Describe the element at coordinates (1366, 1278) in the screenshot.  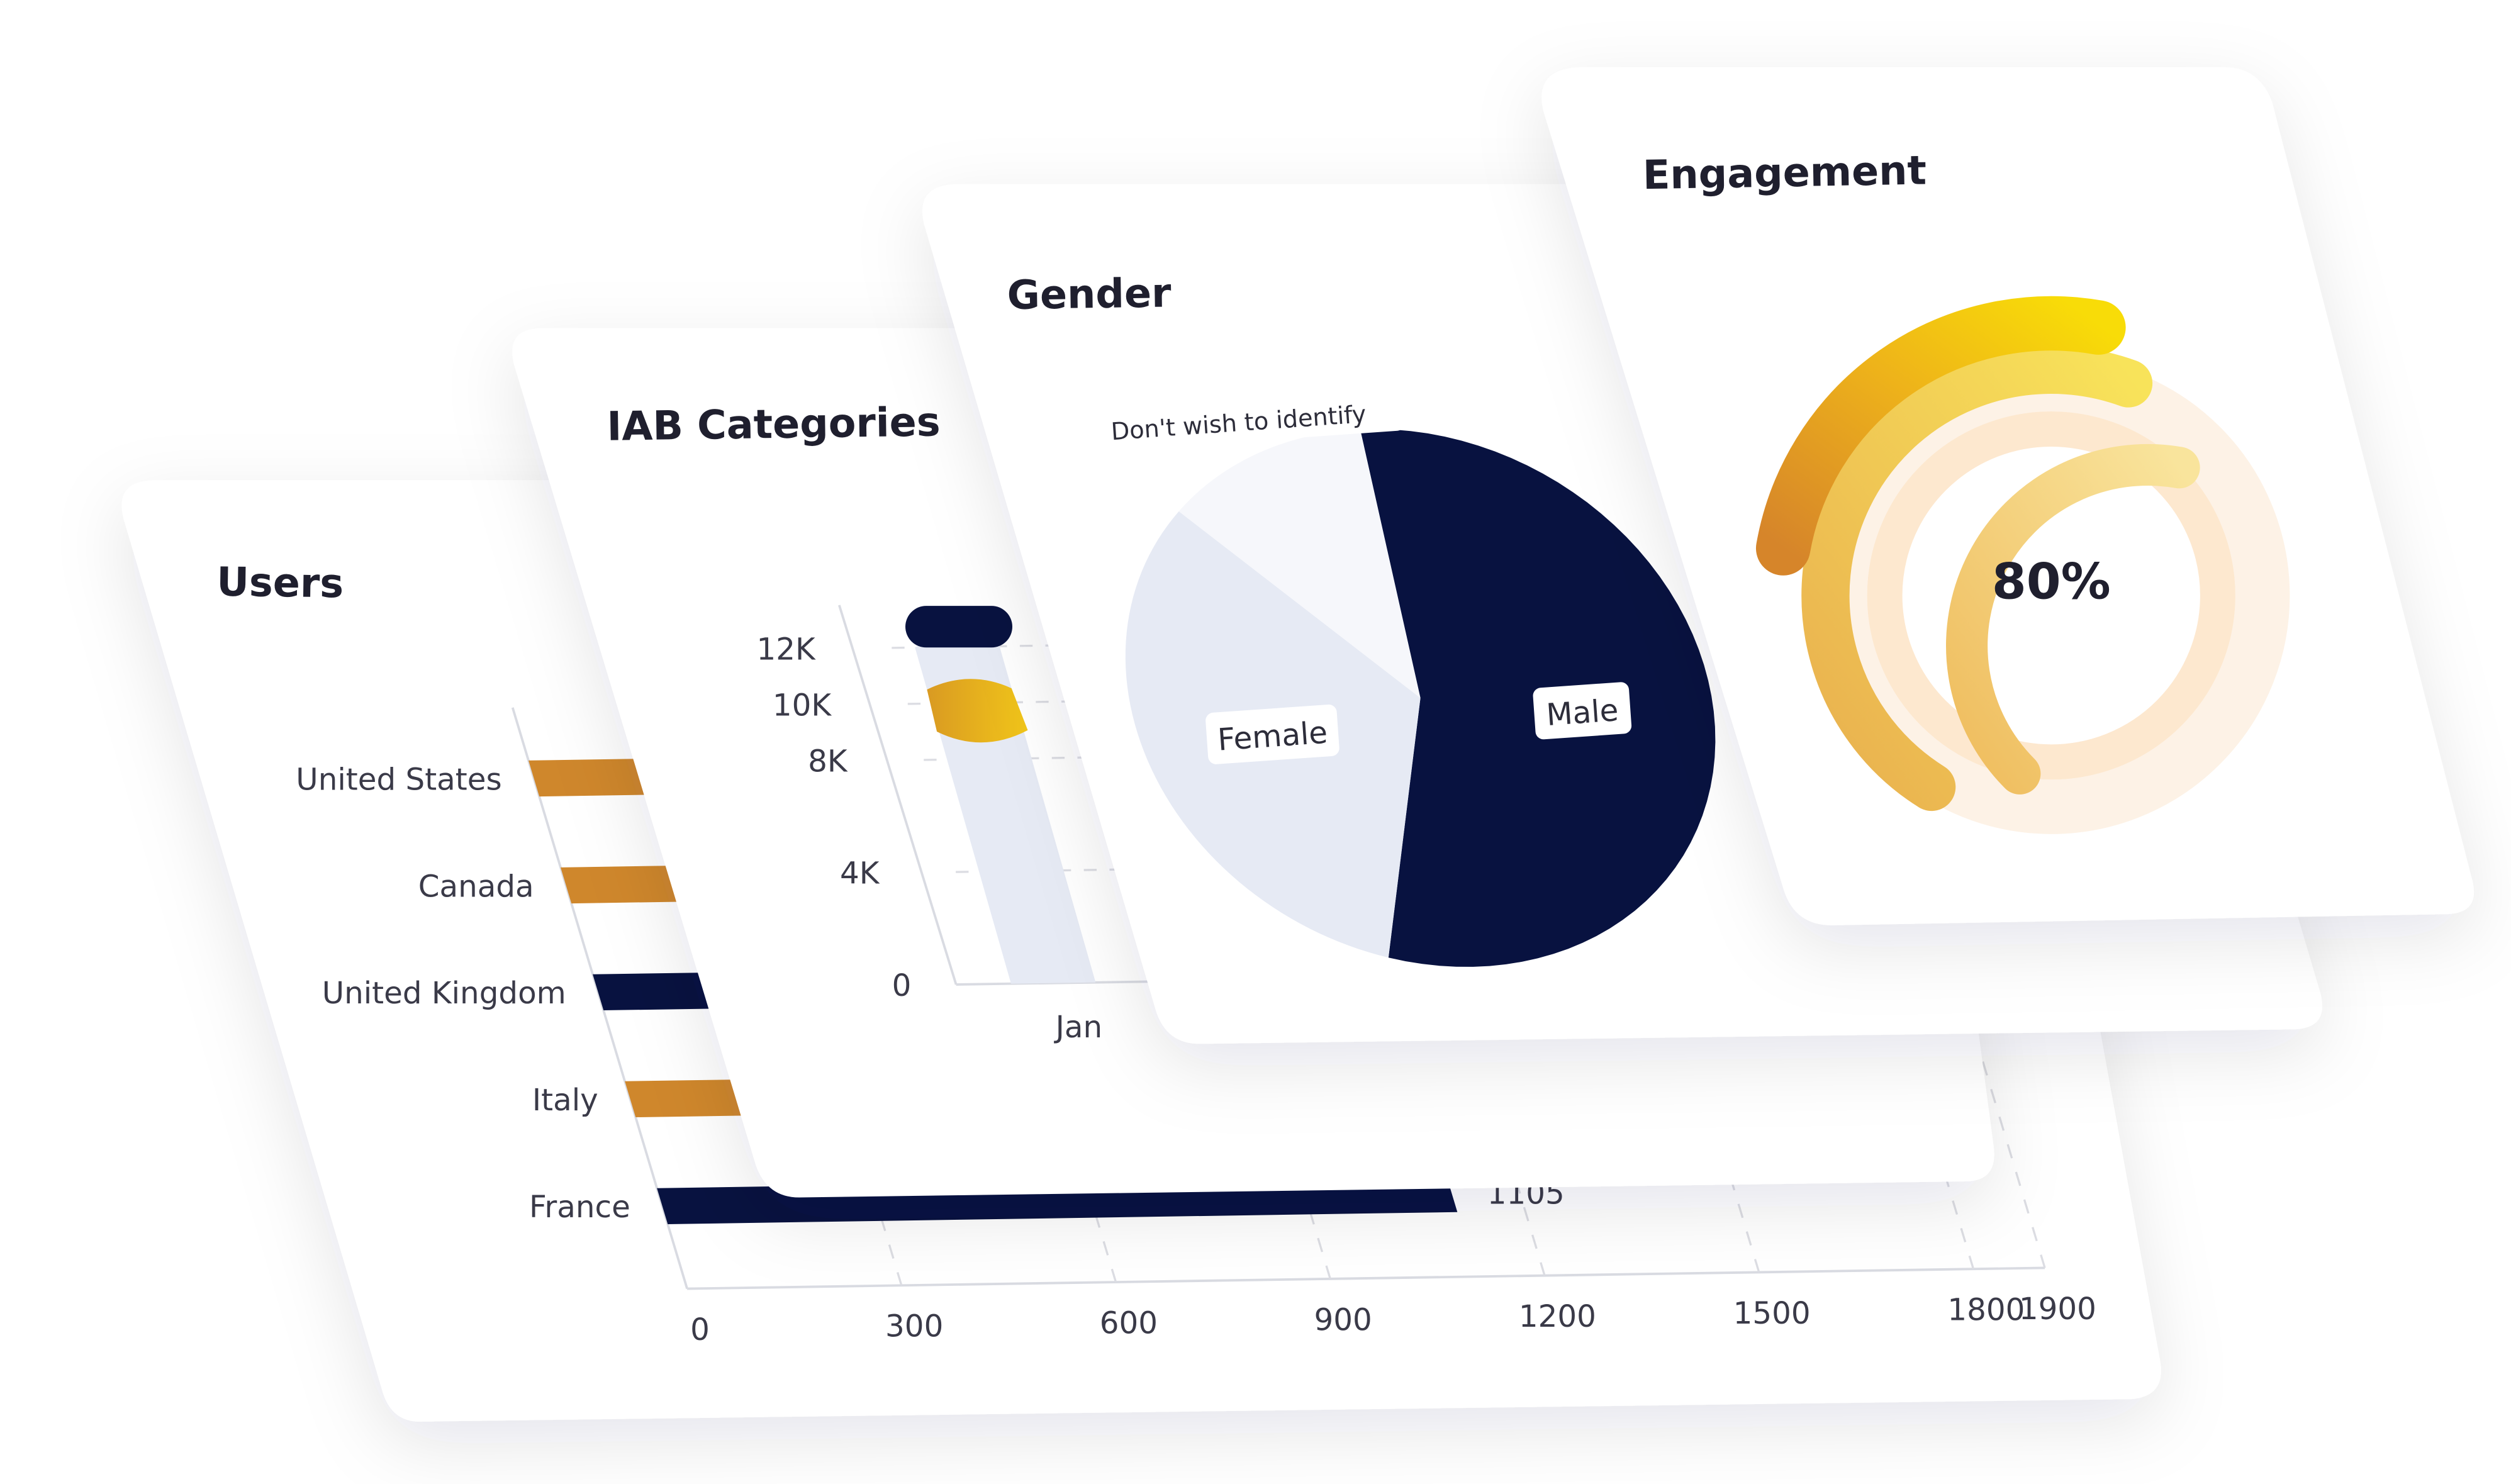
I see `users-x-axis` at that location.